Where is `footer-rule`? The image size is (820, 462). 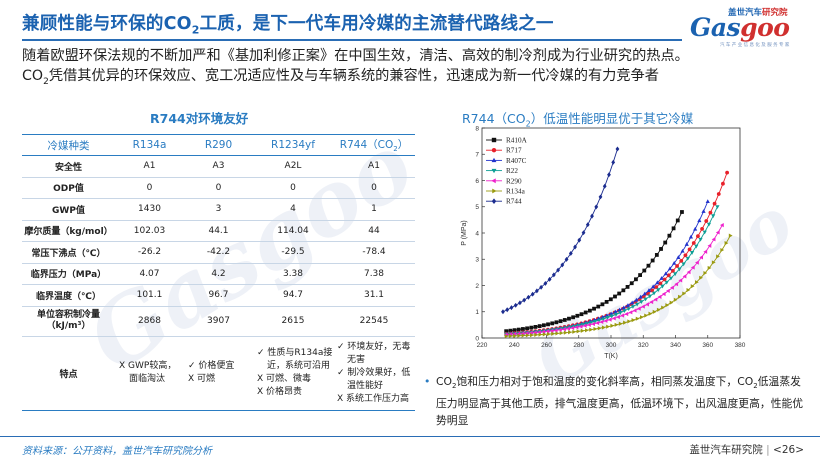 footer-rule is located at coordinates (410, 436).